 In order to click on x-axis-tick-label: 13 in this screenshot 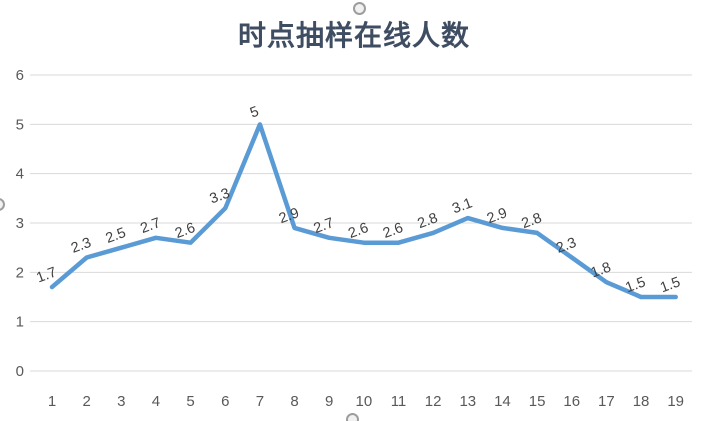, I will do `click(467, 401)`.